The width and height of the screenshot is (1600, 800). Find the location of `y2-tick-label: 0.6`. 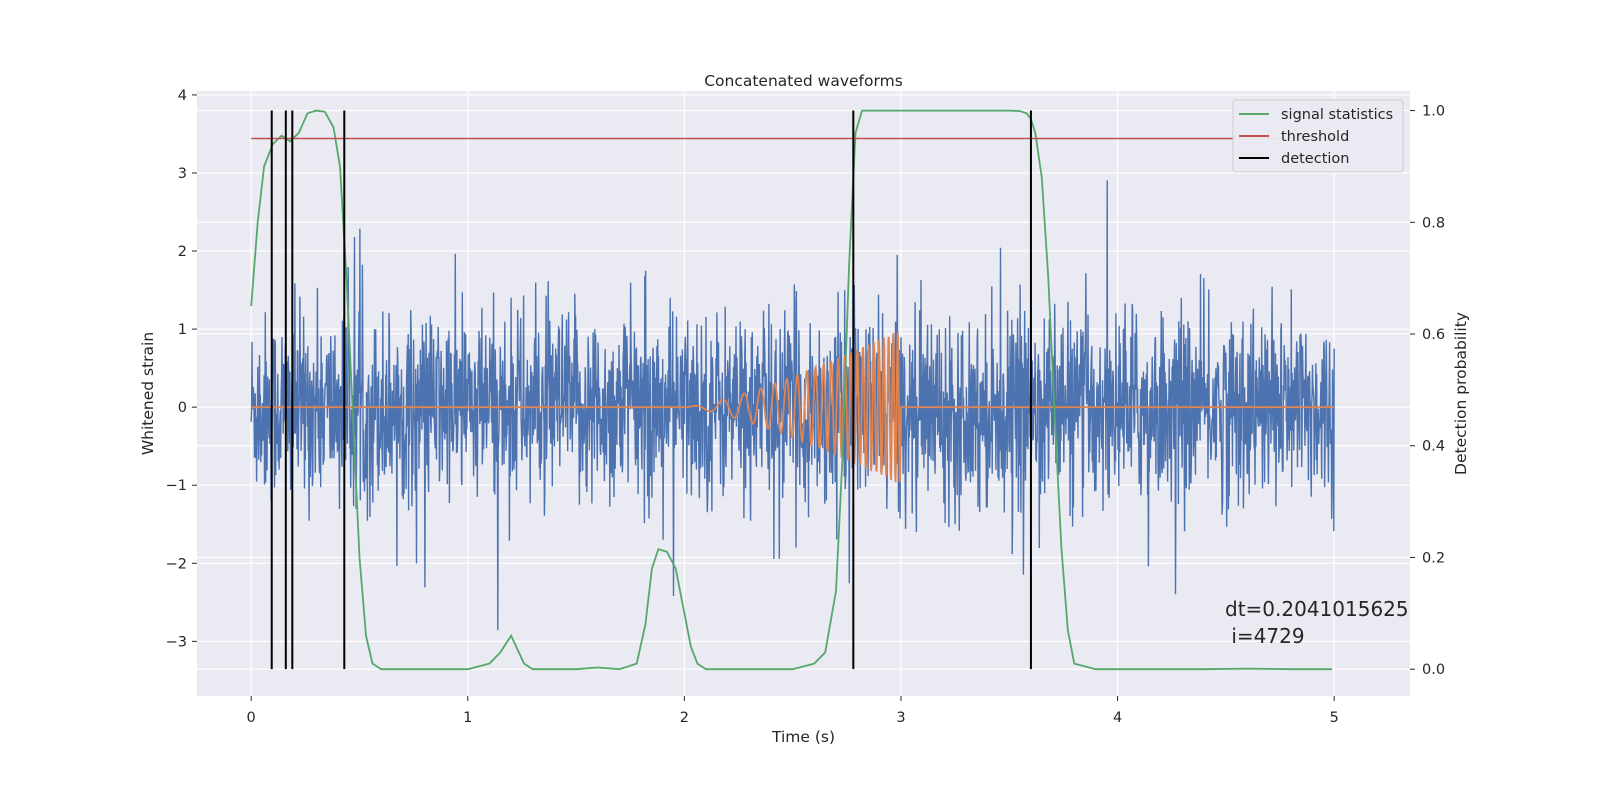

y2-tick-label: 0.6 is located at coordinates (1433, 335).